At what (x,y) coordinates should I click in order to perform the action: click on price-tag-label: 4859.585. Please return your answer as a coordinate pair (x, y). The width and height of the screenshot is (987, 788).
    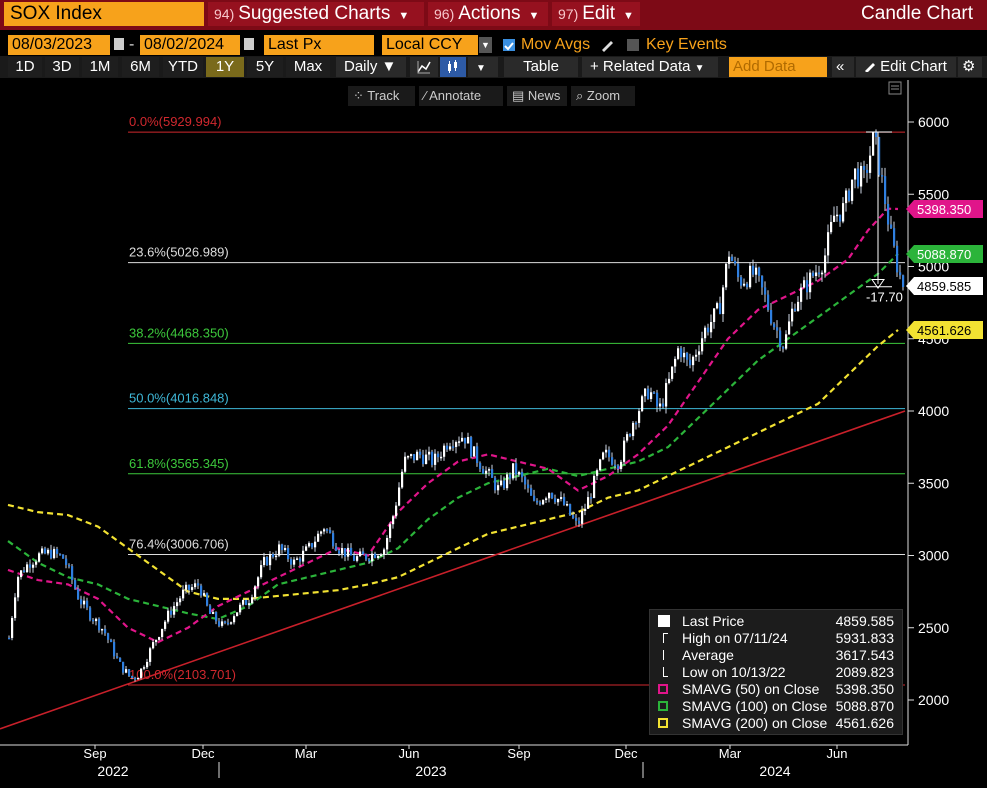
    Looking at the image, I should click on (944, 286).